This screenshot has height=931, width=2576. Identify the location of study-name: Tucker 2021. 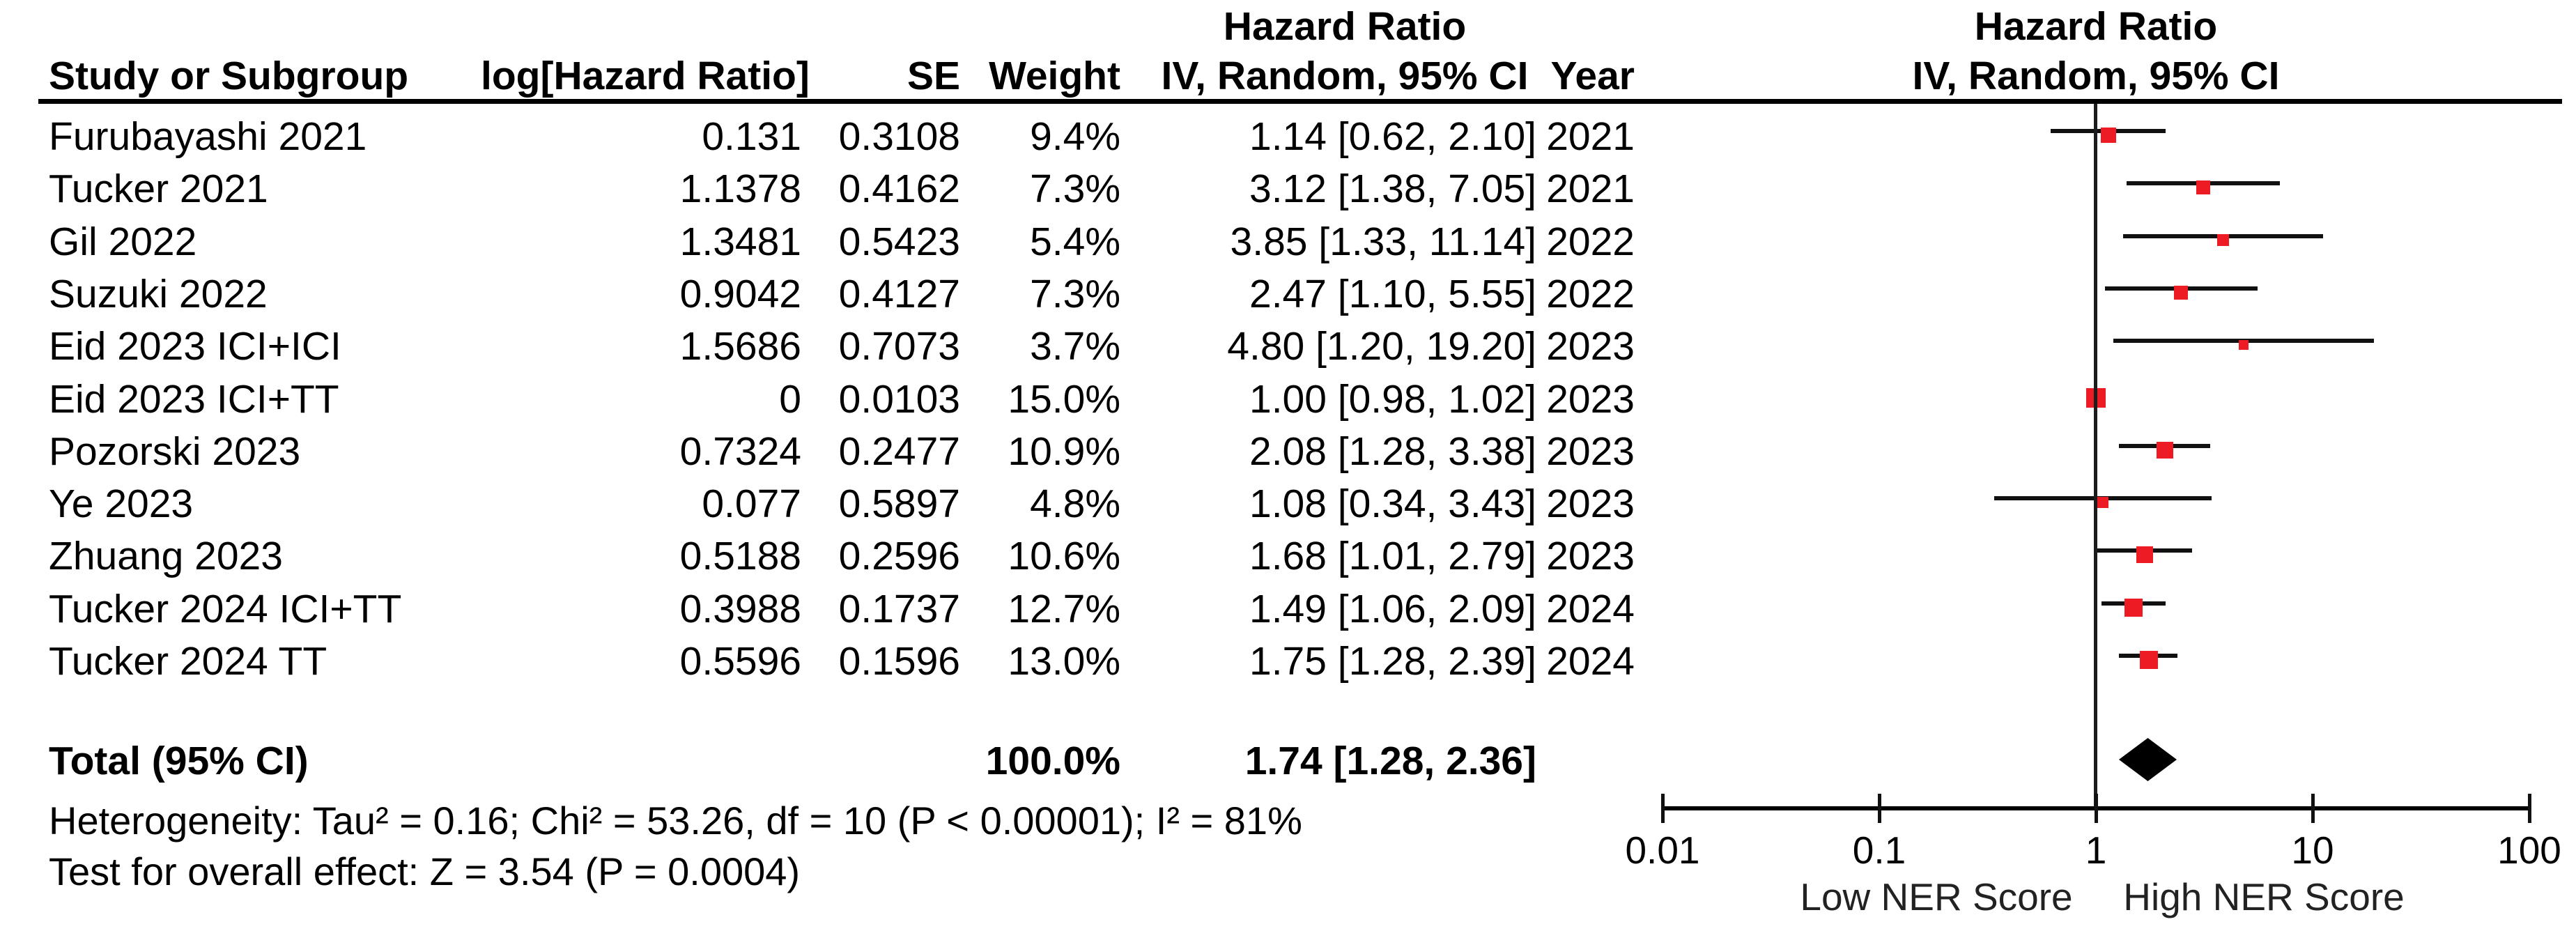
(158, 189).